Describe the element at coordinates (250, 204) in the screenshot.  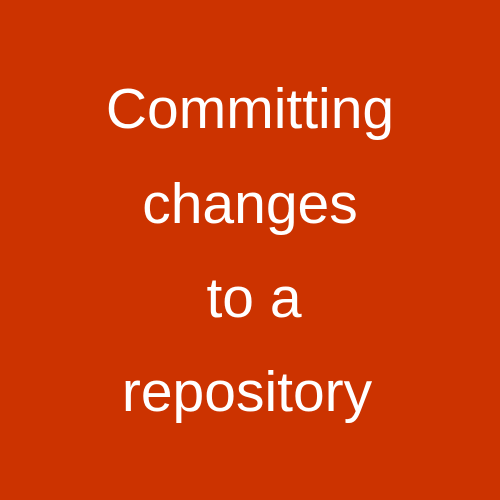
I see `title-line-2: changes` at that location.